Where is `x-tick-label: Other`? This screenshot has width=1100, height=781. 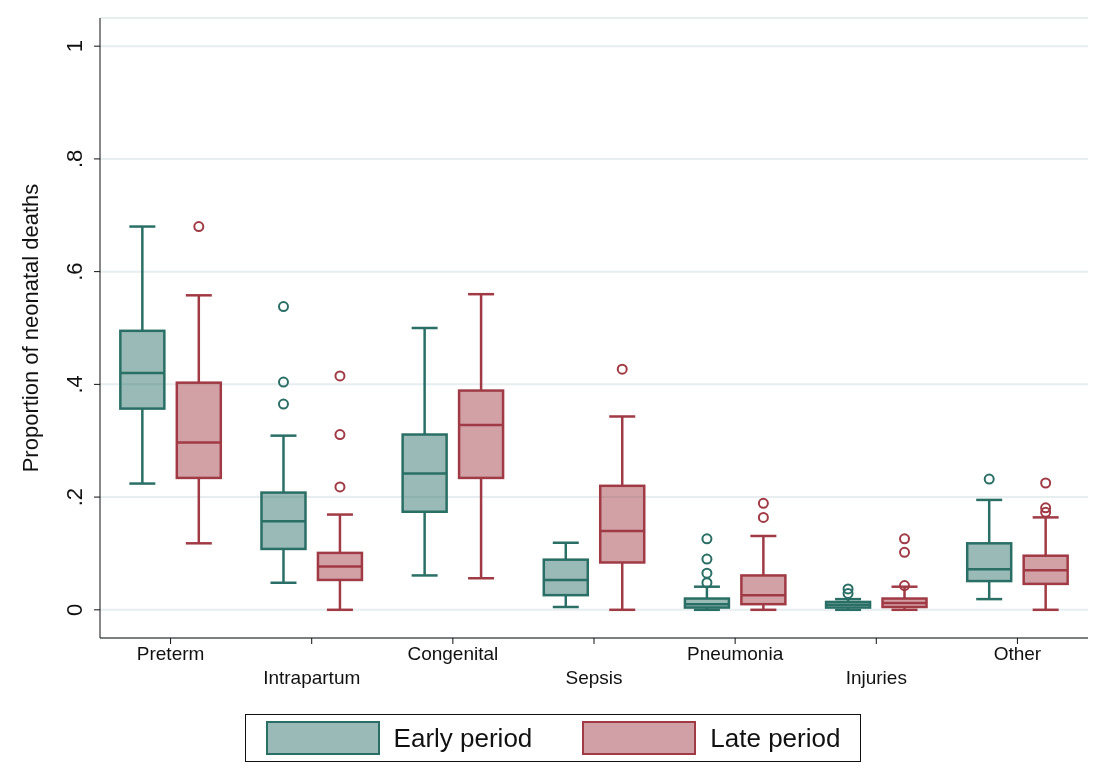 x-tick-label: Other is located at coordinates (1017, 653).